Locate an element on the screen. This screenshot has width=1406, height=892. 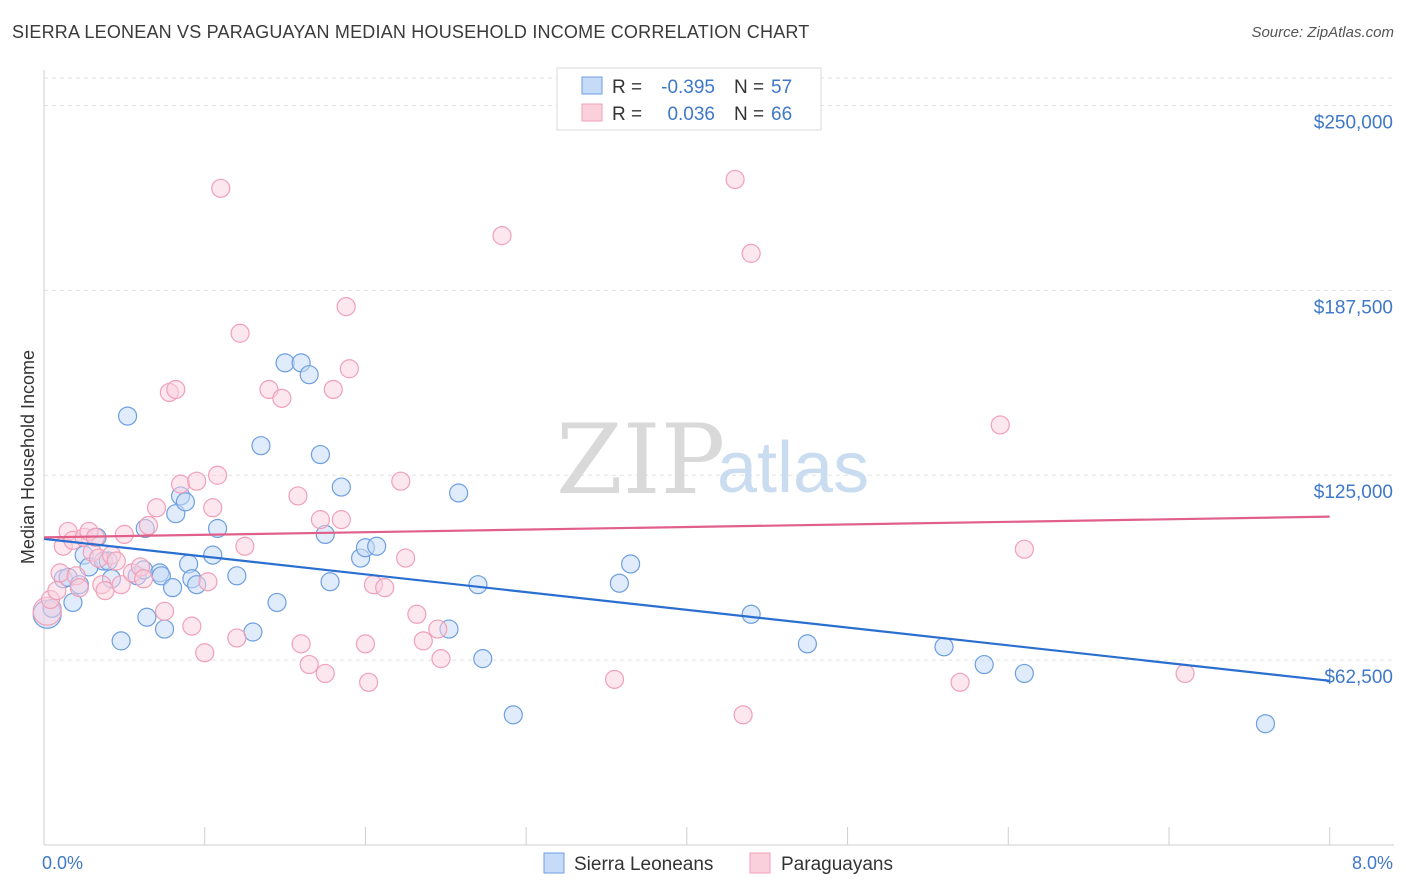
watermark: ZIP atlas is located at coordinates (712, 460).